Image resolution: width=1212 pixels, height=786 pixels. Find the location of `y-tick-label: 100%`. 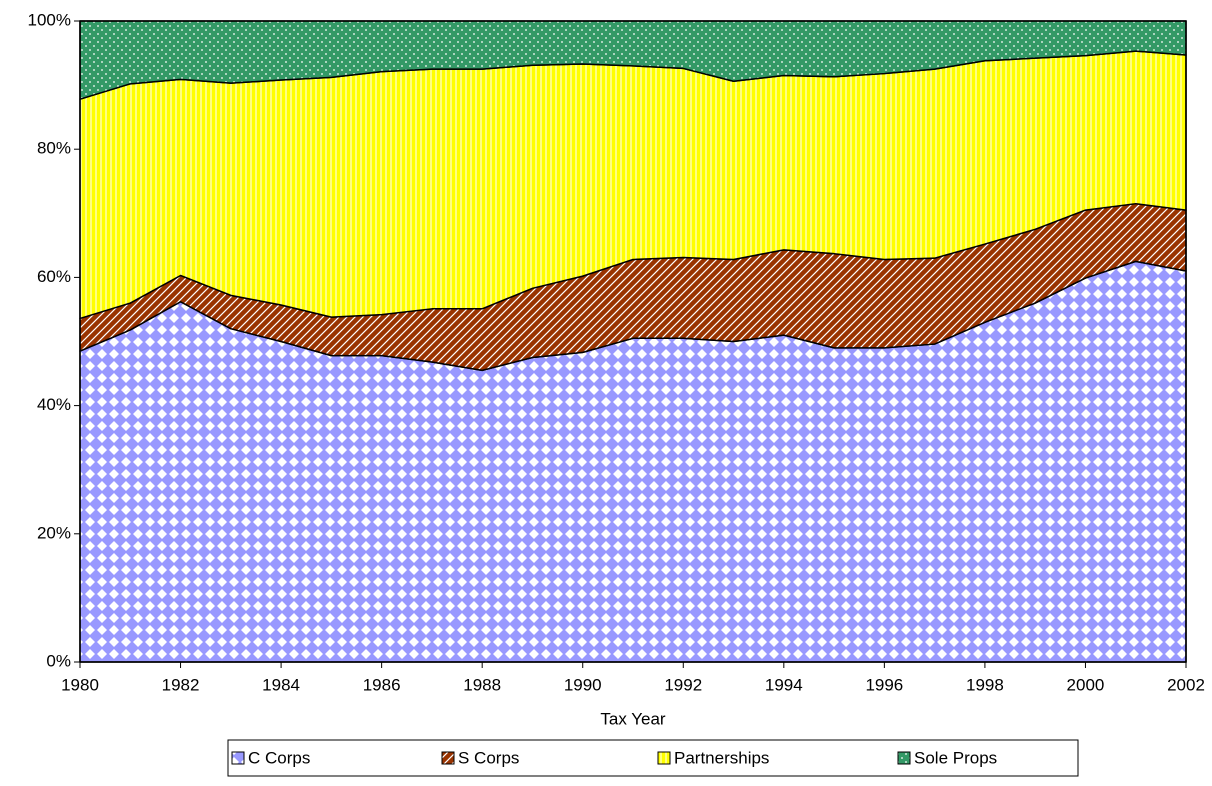

y-tick-label: 100% is located at coordinates (49, 19).